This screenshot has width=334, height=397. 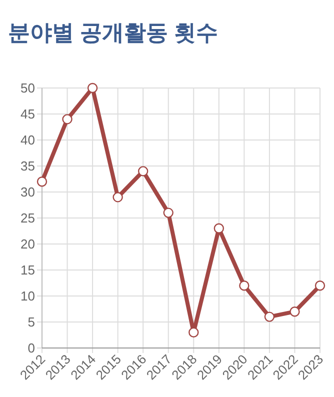 What do you see at coordinates (27, 166) in the screenshot?
I see `y-tick-label: 35` at bounding box center [27, 166].